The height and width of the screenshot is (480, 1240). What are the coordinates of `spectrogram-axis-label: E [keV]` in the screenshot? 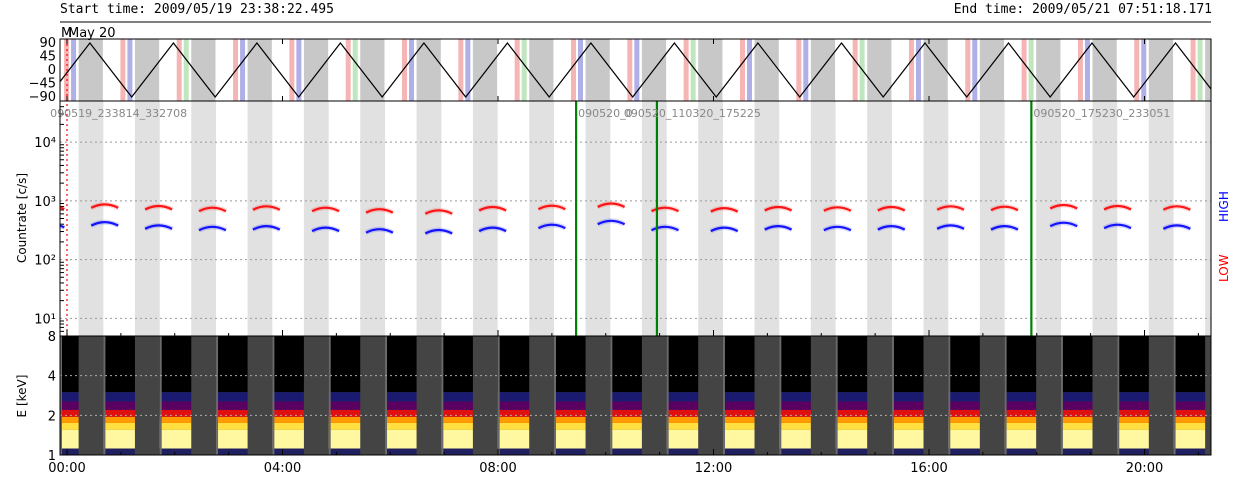 It's located at (22, 396).